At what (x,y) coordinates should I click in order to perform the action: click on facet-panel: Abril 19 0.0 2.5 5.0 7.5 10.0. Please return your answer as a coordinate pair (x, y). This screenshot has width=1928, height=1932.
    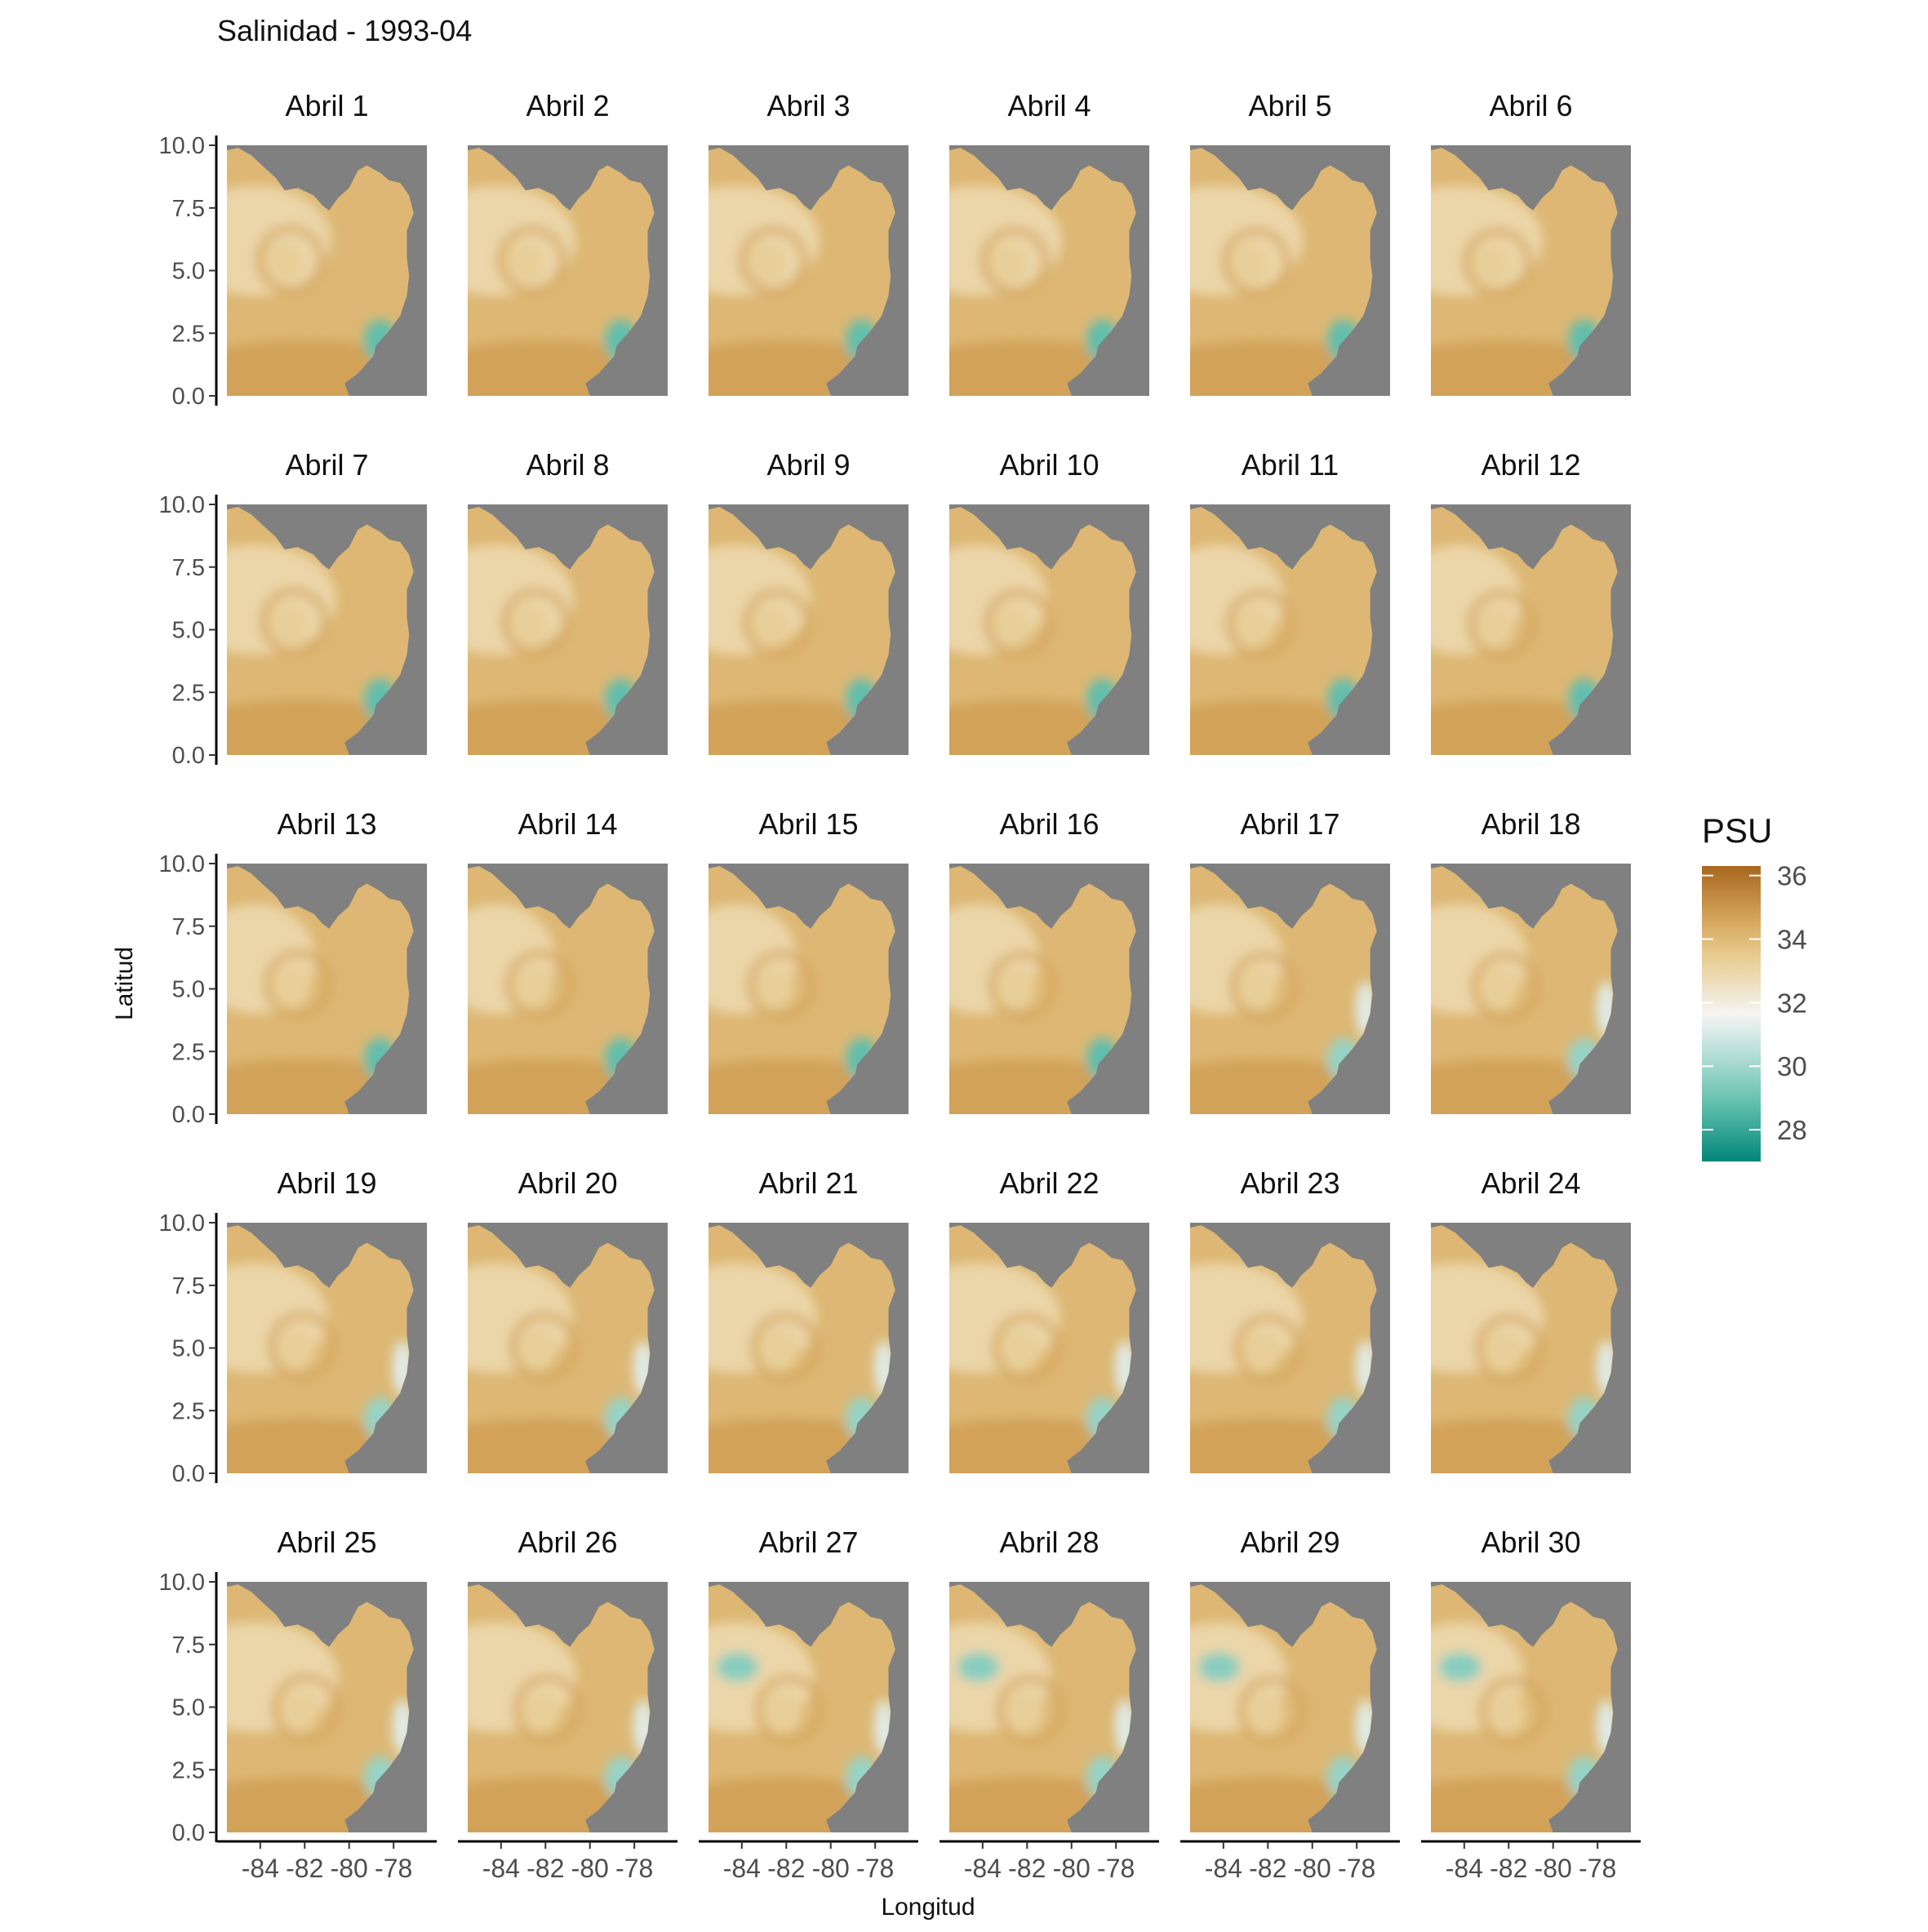
    Looking at the image, I should click on (293, 1326).